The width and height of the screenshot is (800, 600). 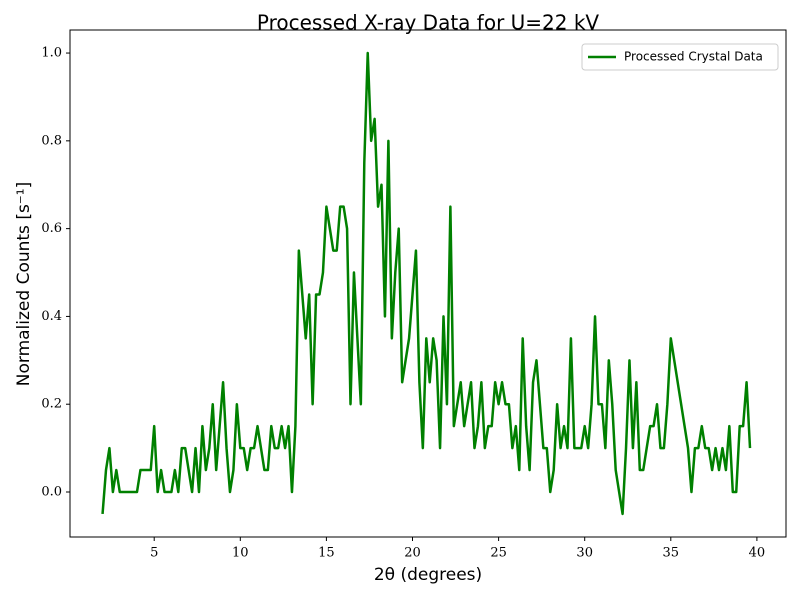 I want to click on x-tick-label: 40, so click(x=757, y=553).